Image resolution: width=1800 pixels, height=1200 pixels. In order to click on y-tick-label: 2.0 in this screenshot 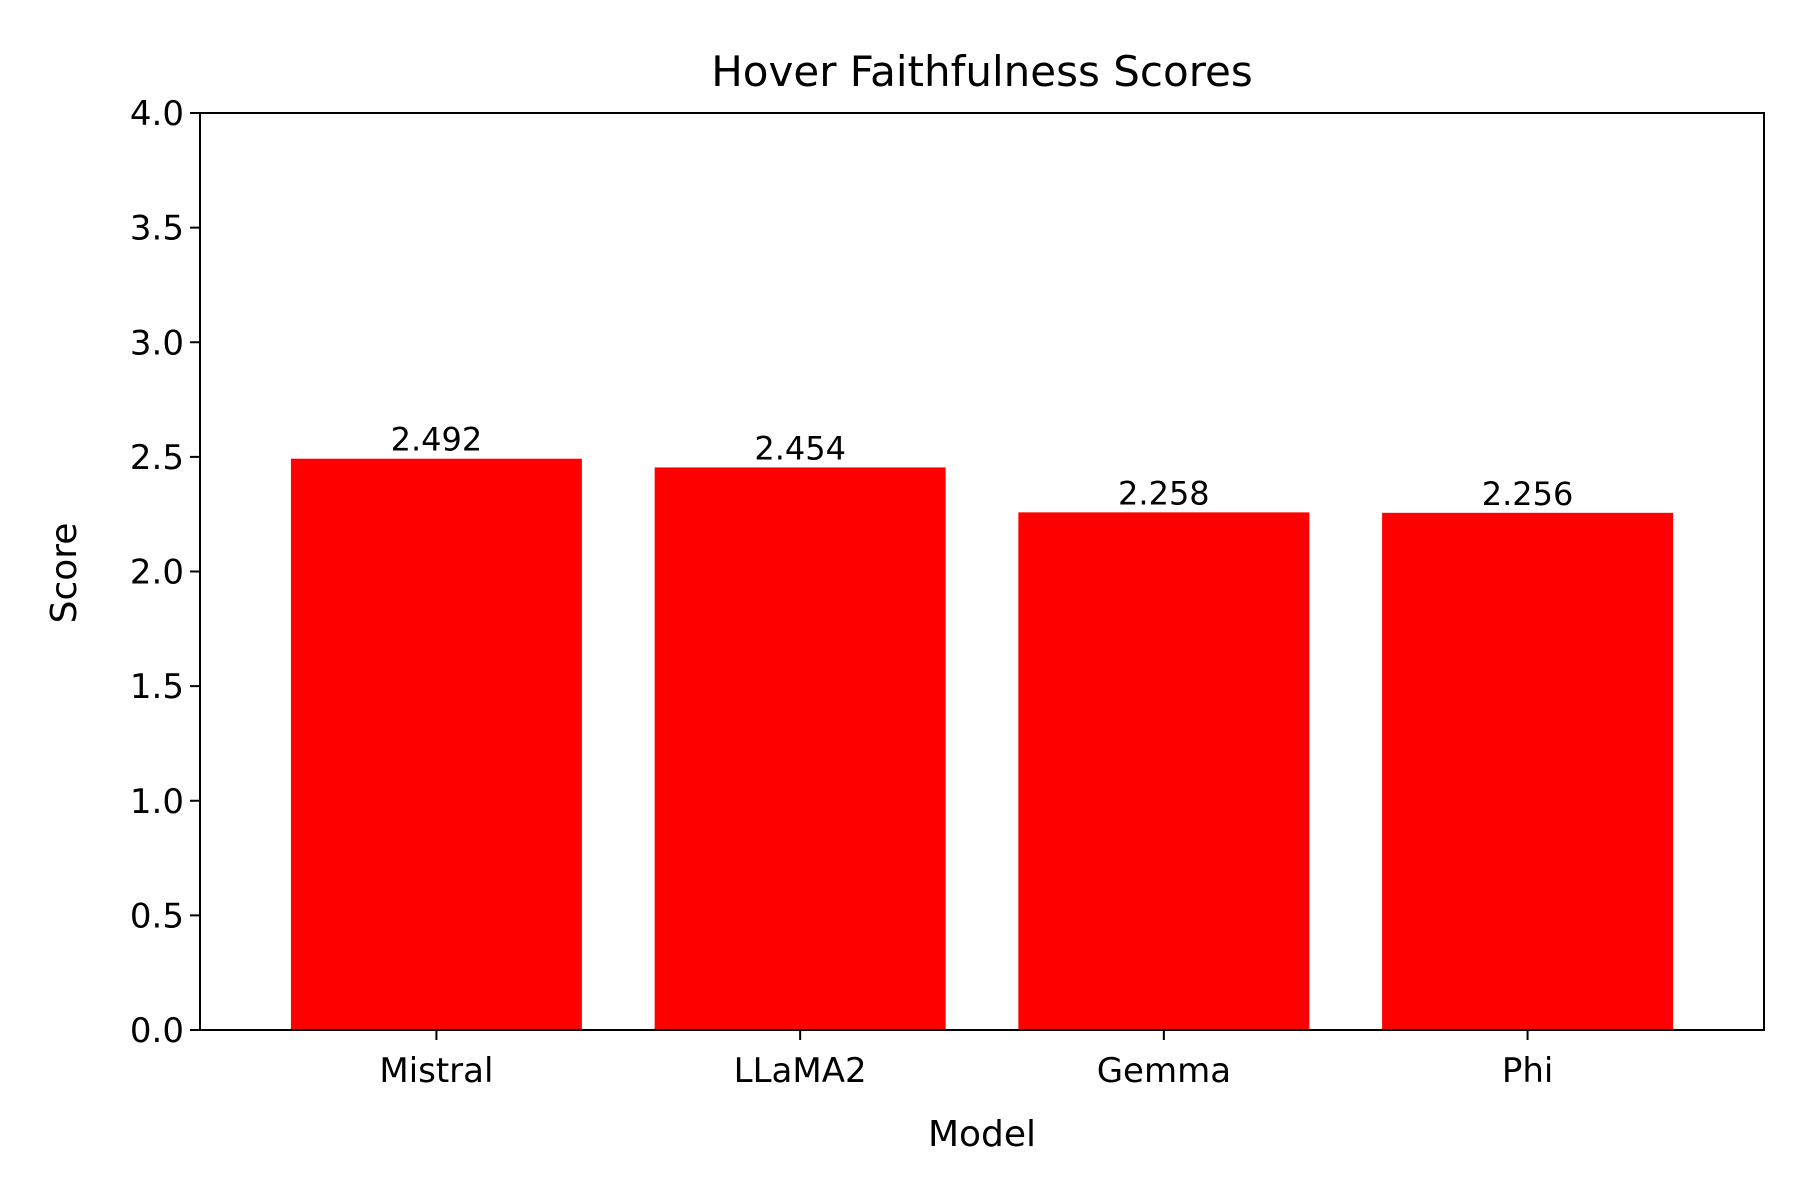, I will do `click(157, 573)`.